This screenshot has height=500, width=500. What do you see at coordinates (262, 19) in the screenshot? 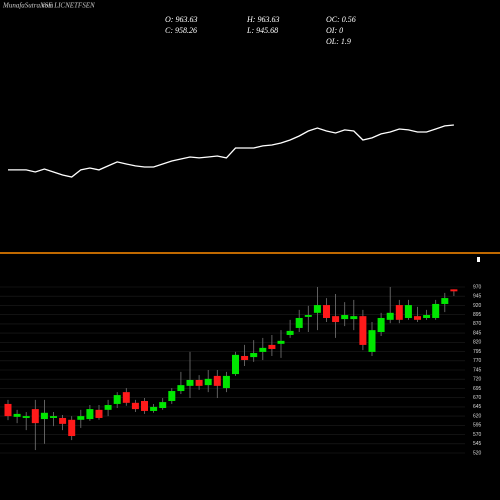
I see `stat: H: 963.63` at bounding box center [262, 19].